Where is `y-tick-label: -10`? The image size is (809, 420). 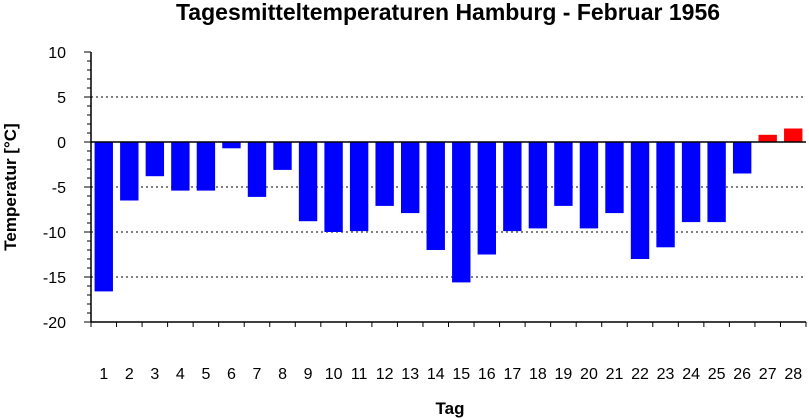
y-tick-label: -10 is located at coordinates (54, 233).